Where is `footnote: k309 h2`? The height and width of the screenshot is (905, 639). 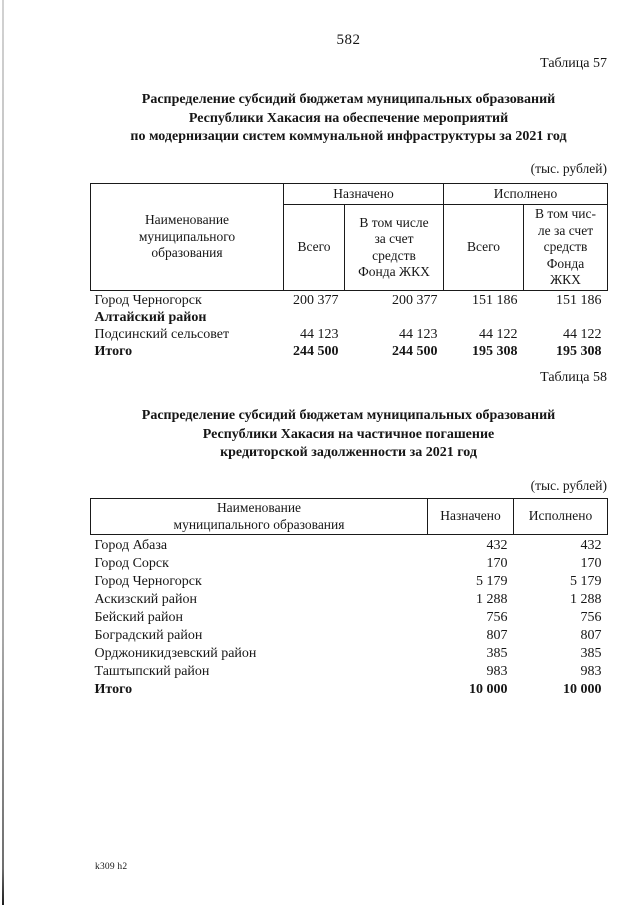 footnote: k309 h2 is located at coordinates (111, 867).